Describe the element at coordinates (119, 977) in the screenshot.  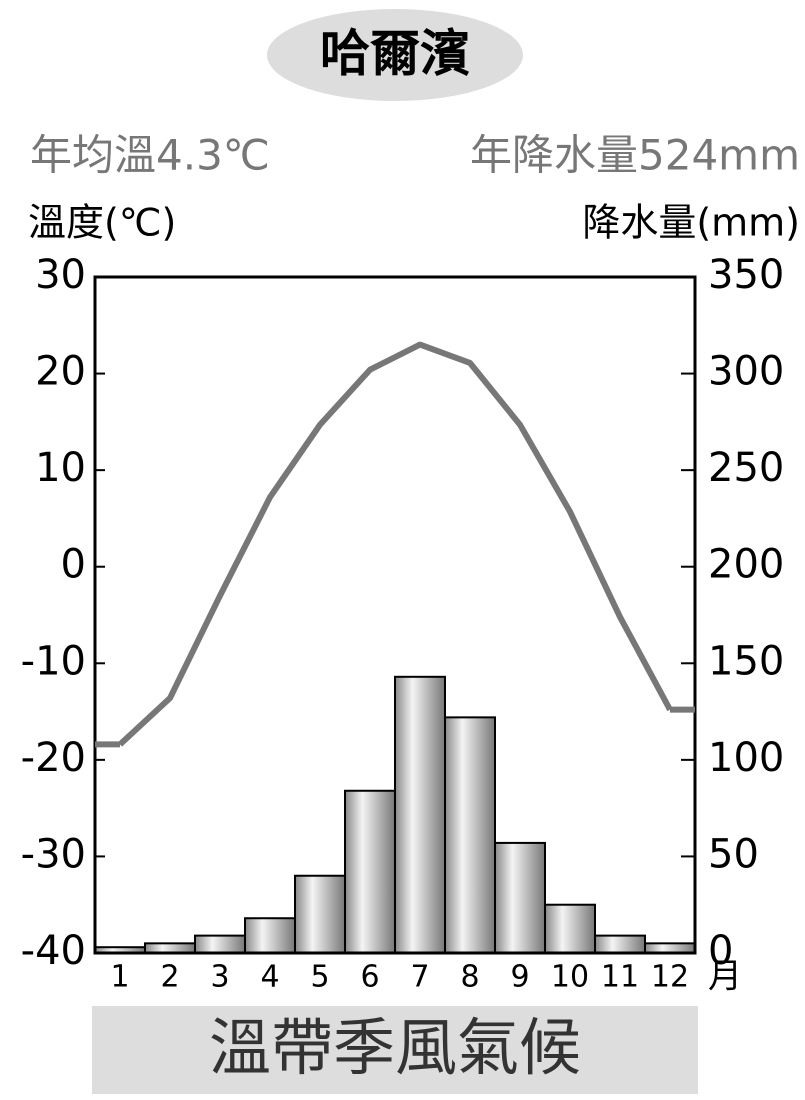
I see `x-tick-label: 1` at that location.